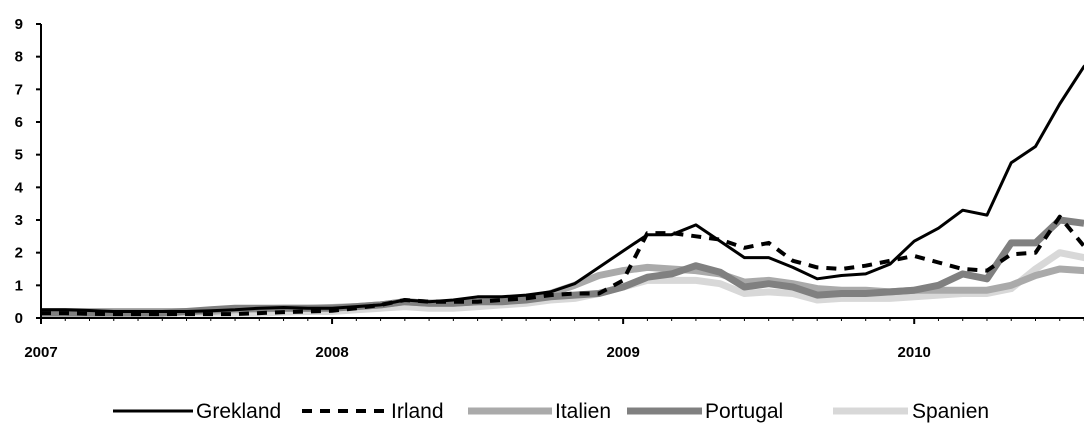  What do you see at coordinates (583, 411) in the screenshot?
I see `legend-label-italien: Italien` at bounding box center [583, 411].